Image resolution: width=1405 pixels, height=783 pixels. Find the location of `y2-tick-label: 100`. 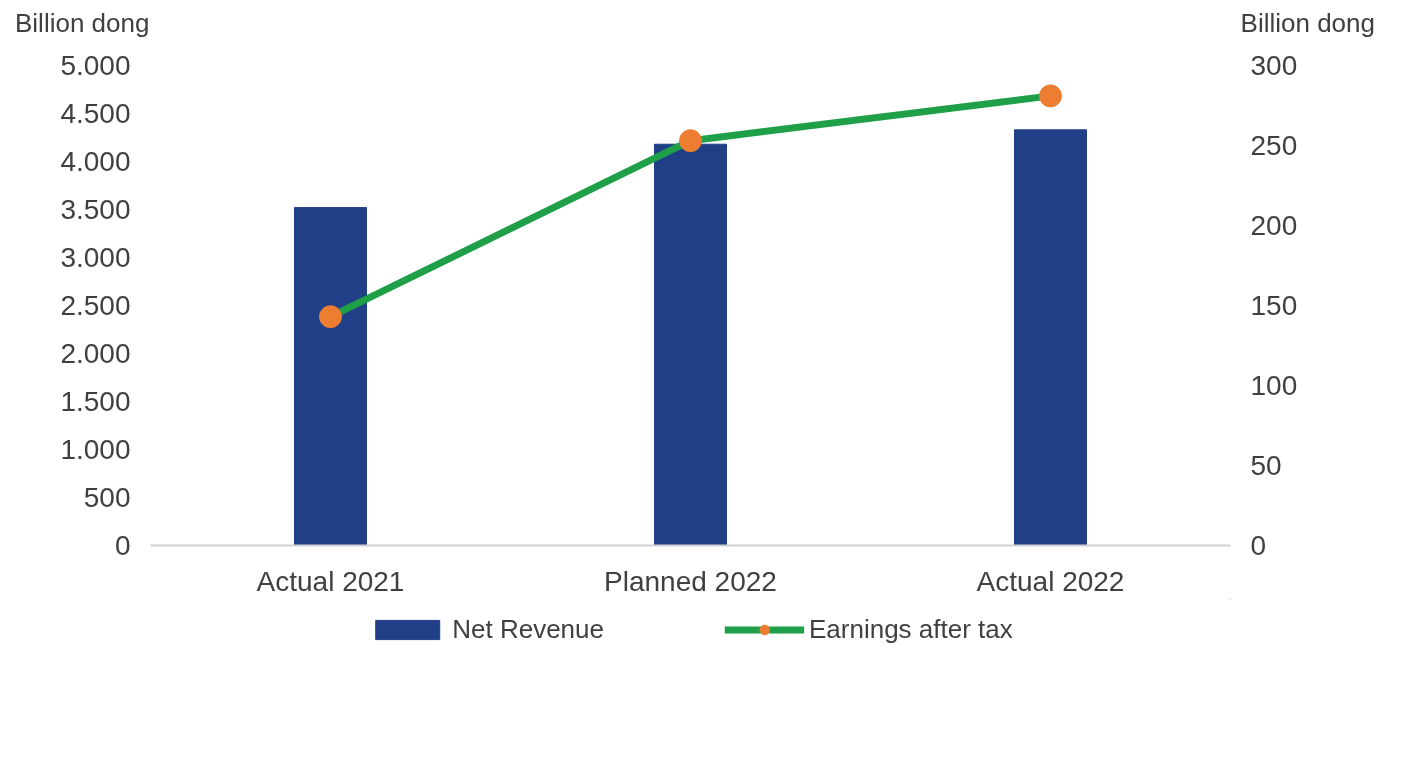

y2-tick-label: 100 is located at coordinates (1274, 385).